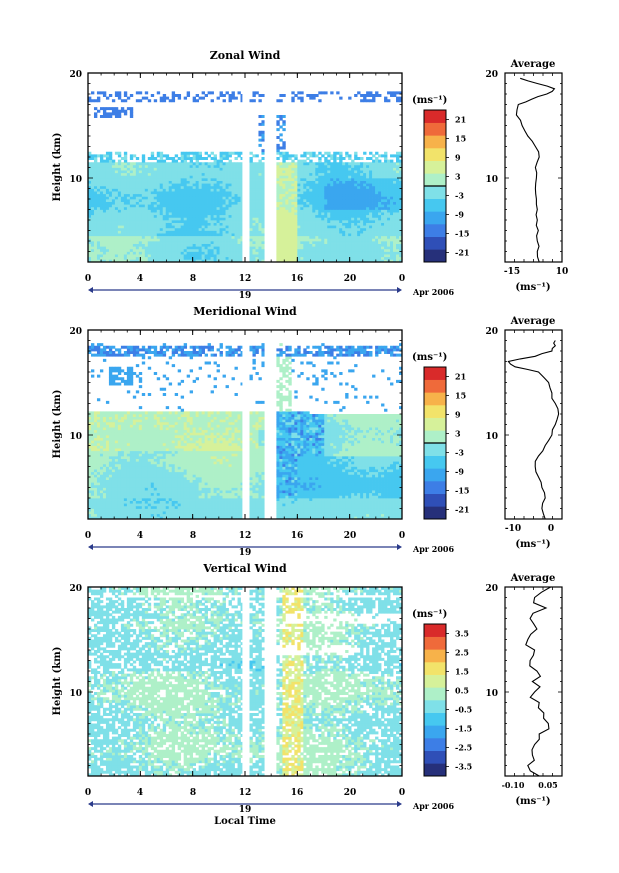 The image size is (619, 873). I want to click on colorbar-swatch, so click(435, 167).